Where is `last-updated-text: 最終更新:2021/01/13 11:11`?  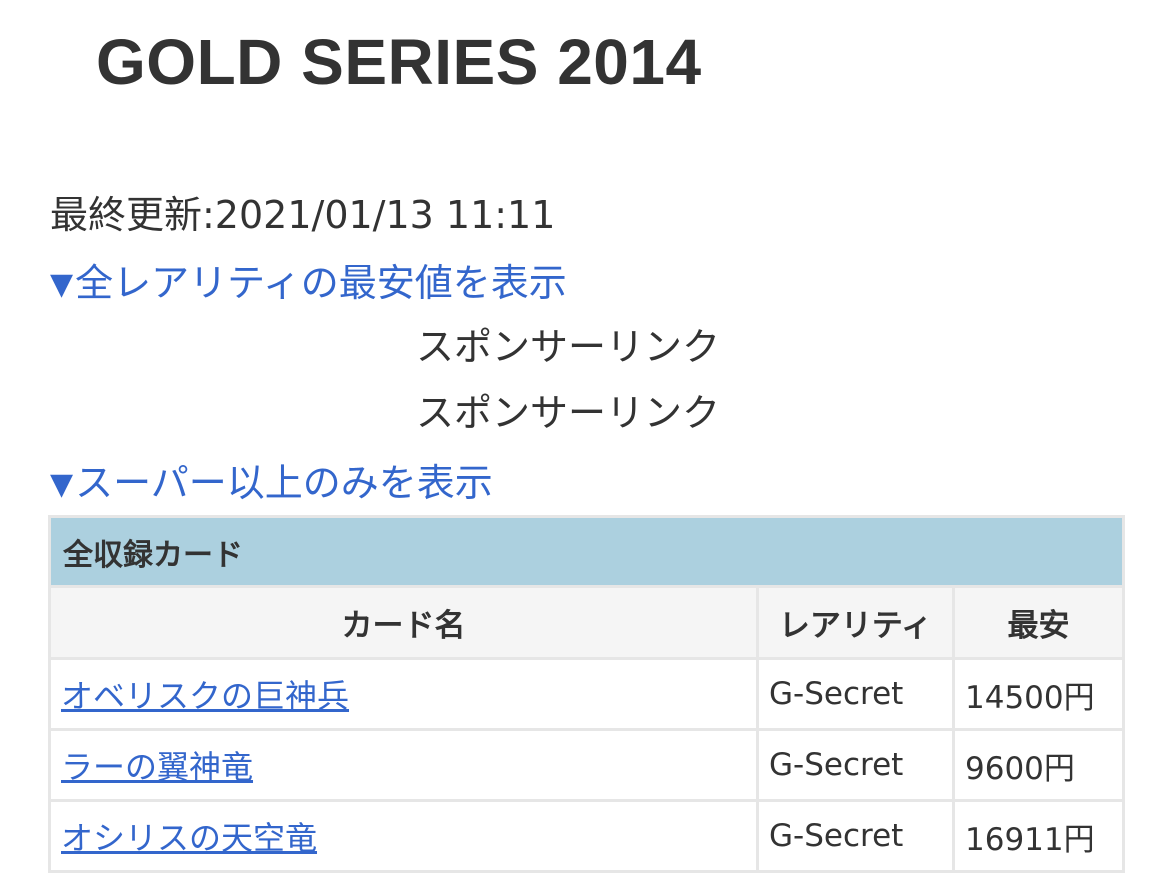 last-updated-text: 最終更新:2021/01/13 11:11 is located at coordinates (303, 215).